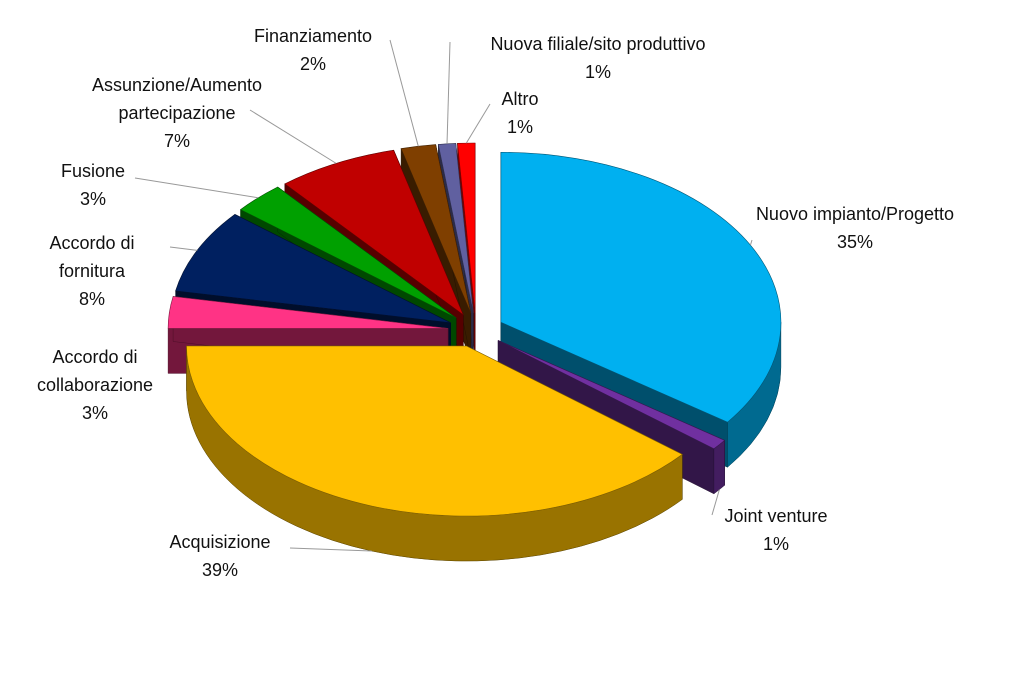  Describe the element at coordinates (855, 228) in the screenshot. I see `slice-label: Nuovo impianto/Progetto 35%` at that location.